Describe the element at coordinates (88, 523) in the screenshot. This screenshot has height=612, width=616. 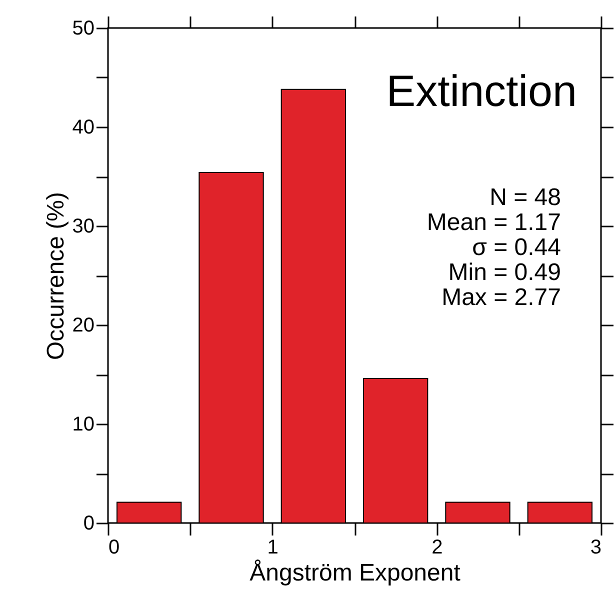
I see `y-tick-label: 0` at that location.